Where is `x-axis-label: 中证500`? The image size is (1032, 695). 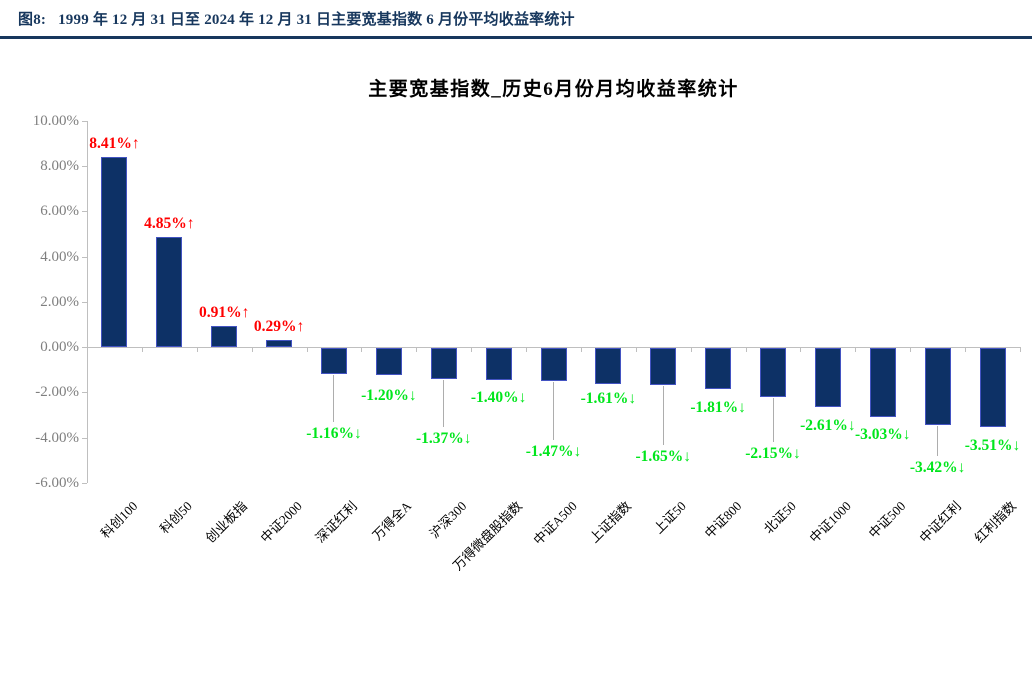 x-axis-label: 中证500 is located at coordinates (887, 520).